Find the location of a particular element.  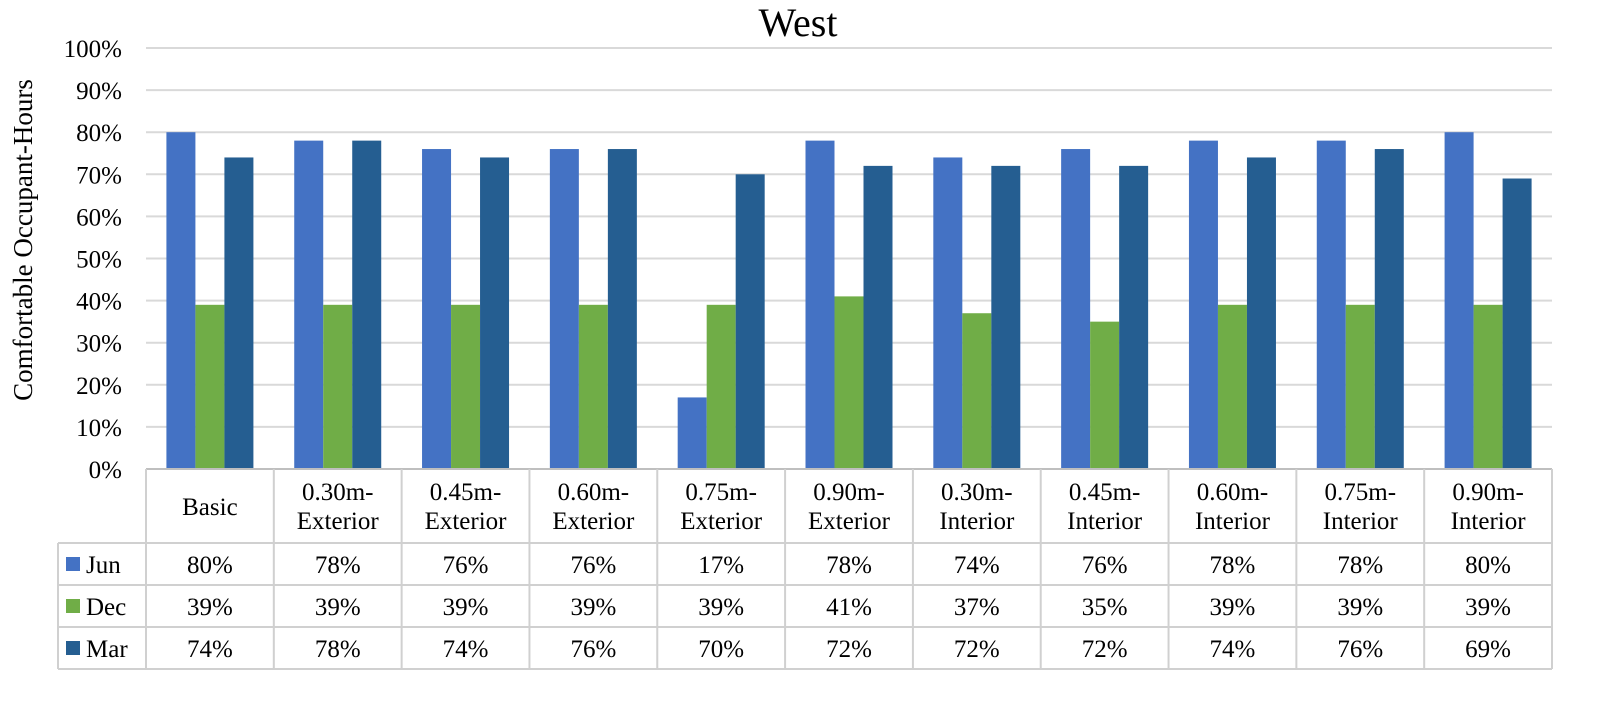

data-value-mar: 69% is located at coordinates (1488, 649).